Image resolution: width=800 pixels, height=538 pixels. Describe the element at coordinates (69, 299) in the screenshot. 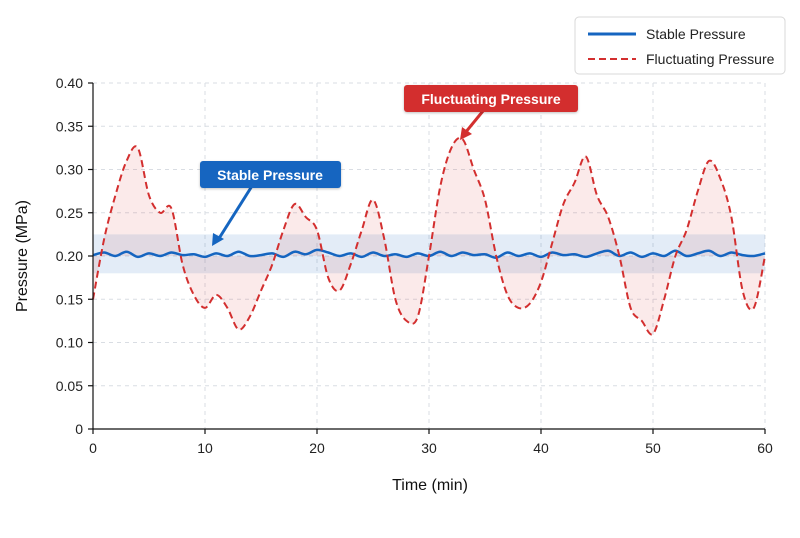

I see `y-tick-label: 0.15` at that location.